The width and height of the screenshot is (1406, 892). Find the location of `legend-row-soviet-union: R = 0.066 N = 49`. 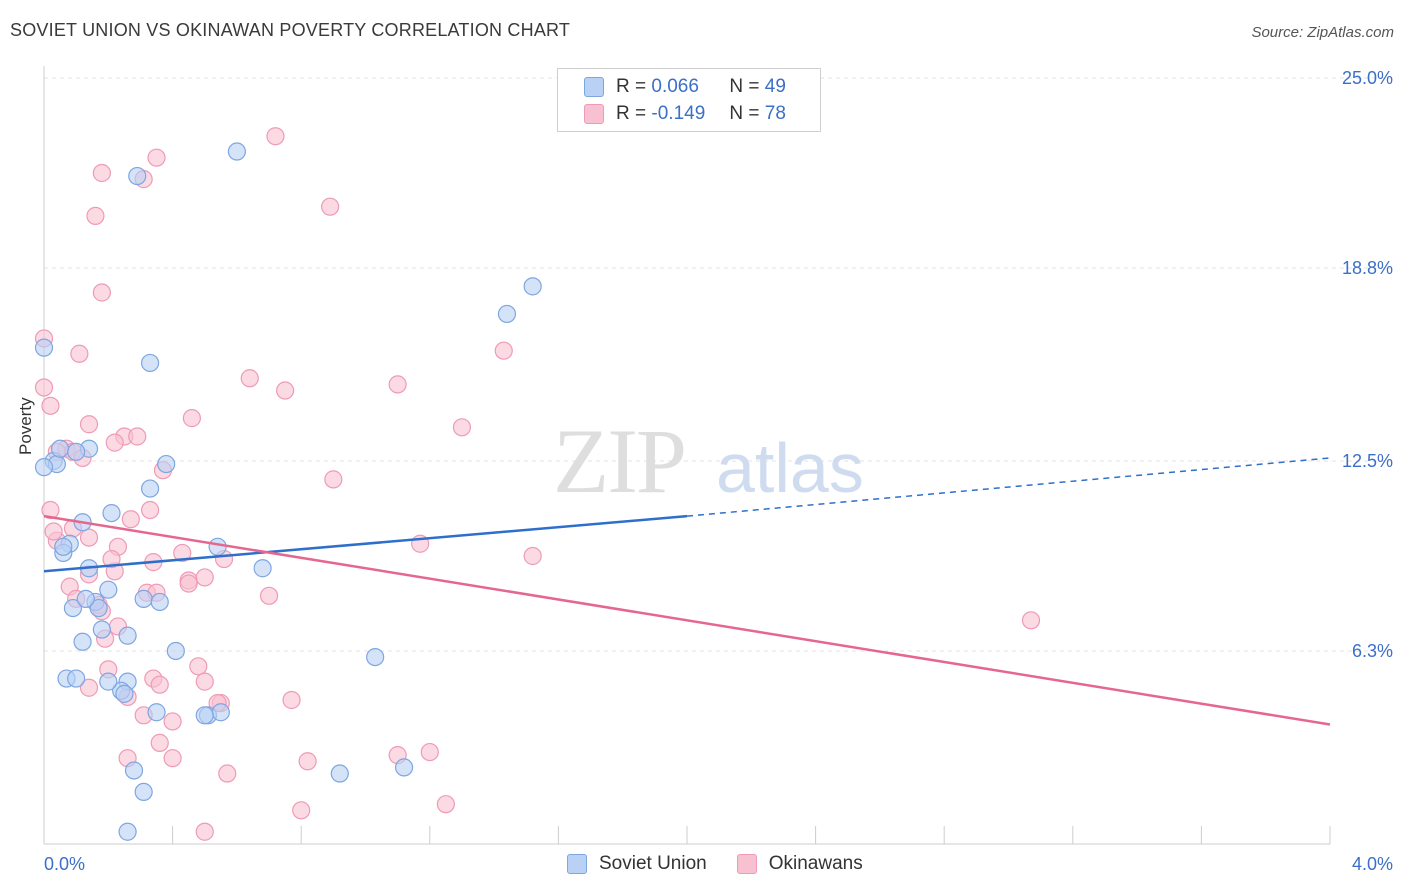

legend-row-soviet-union: R = 0.066 N = 49 is located at coordinates (685, 87).